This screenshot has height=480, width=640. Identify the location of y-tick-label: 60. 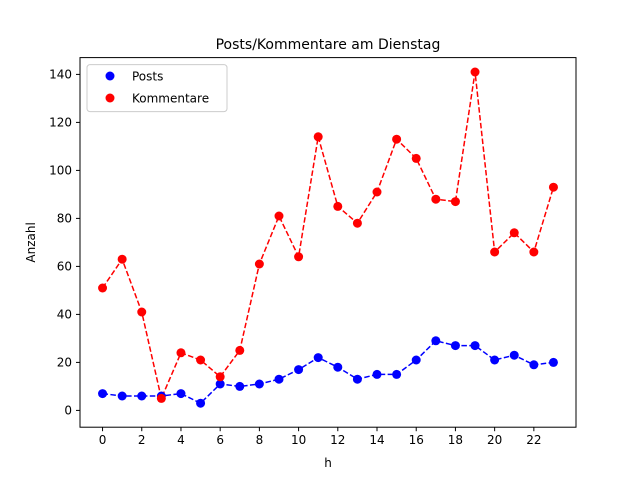
(64, 267).